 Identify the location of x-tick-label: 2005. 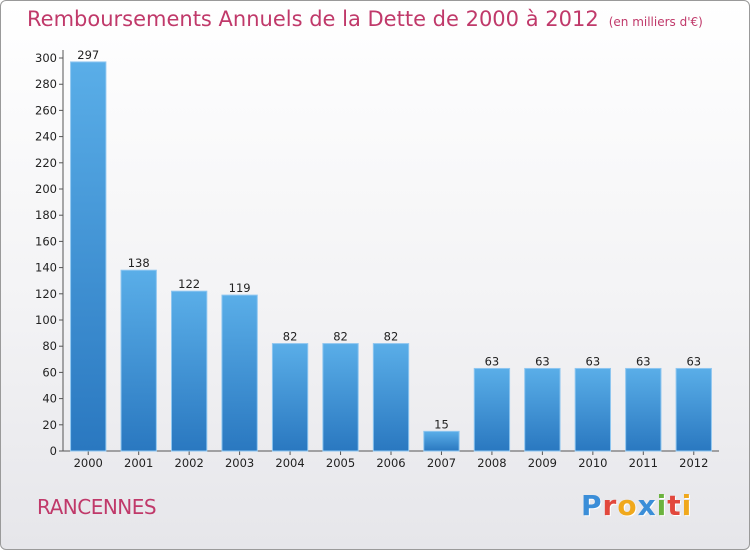
(340, 463).